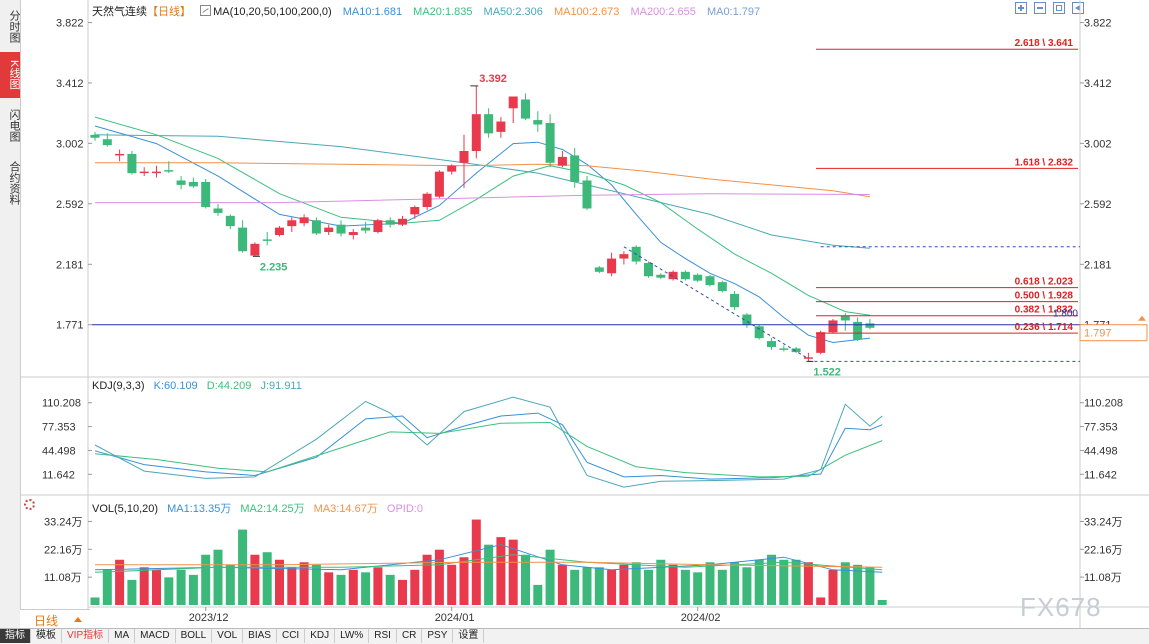 The image size is (1149, 644). What do you see at coordinates (1044, 310) in the screenshot?
I see `fib-level-label: 0.382 \ 1.832` at bounding box center [1044, 310].